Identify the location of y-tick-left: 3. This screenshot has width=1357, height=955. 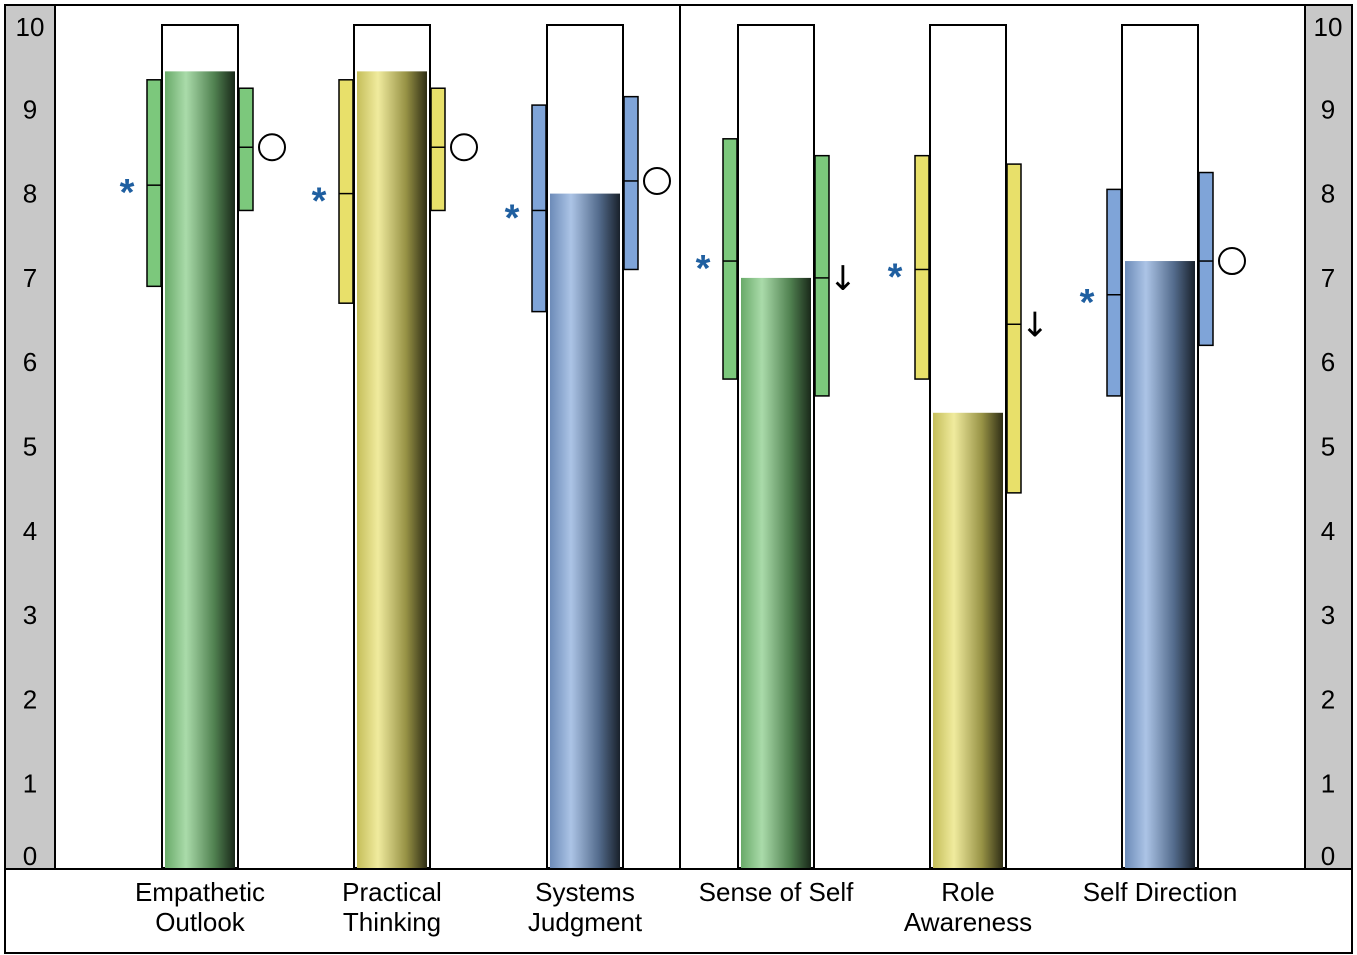
(30, 615).